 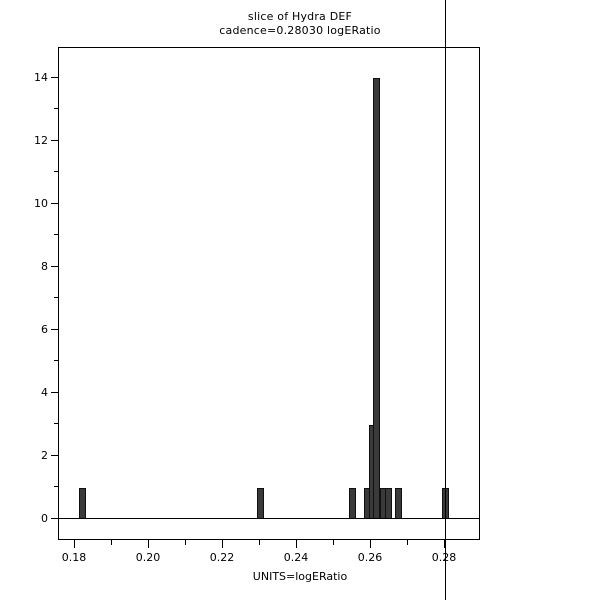 What do you see at coordinates (44, 455) in the screenshot?
I see `y-axis-tick-label: 2` at bounding box center [44, 455].